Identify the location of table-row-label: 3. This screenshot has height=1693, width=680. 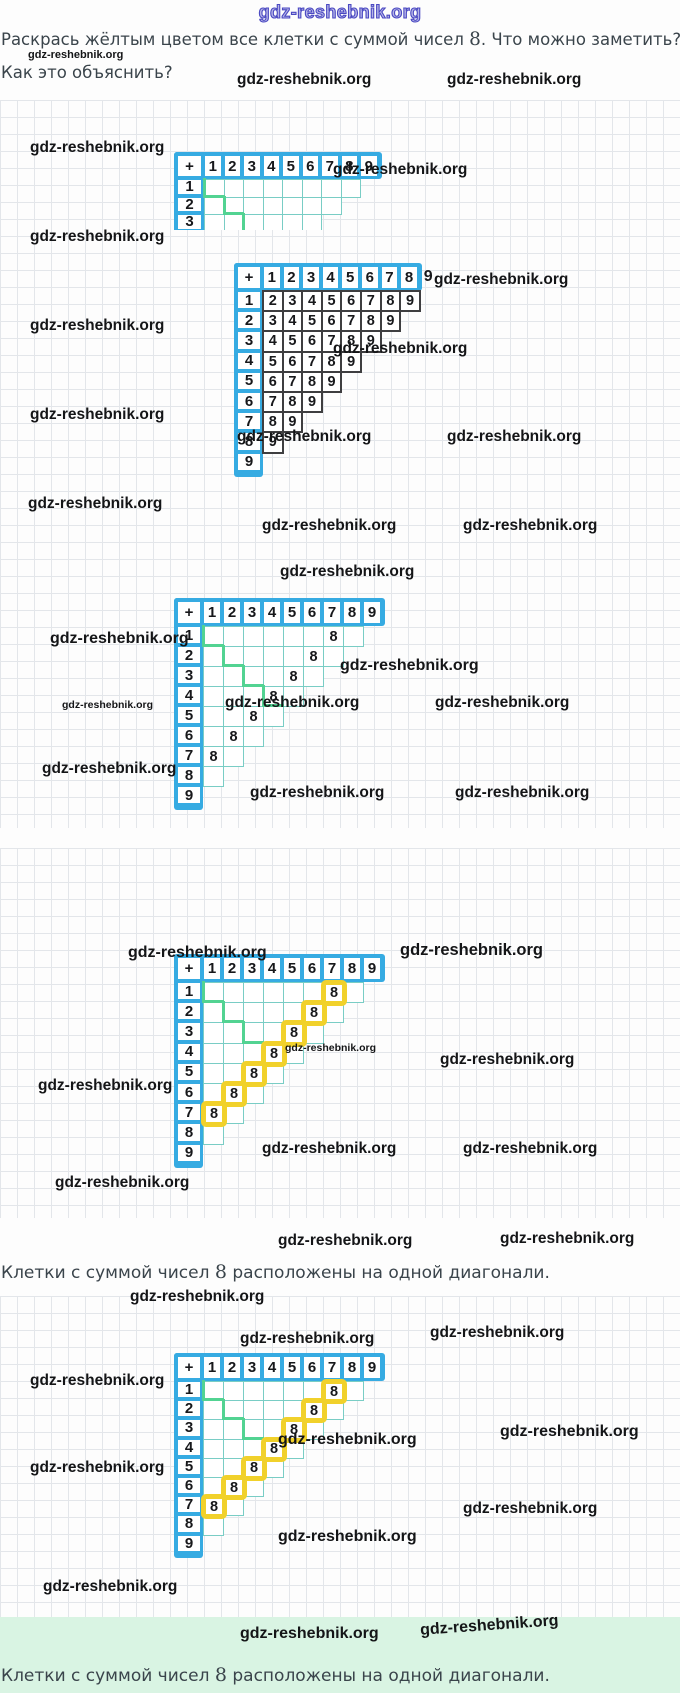
(189, 1031).